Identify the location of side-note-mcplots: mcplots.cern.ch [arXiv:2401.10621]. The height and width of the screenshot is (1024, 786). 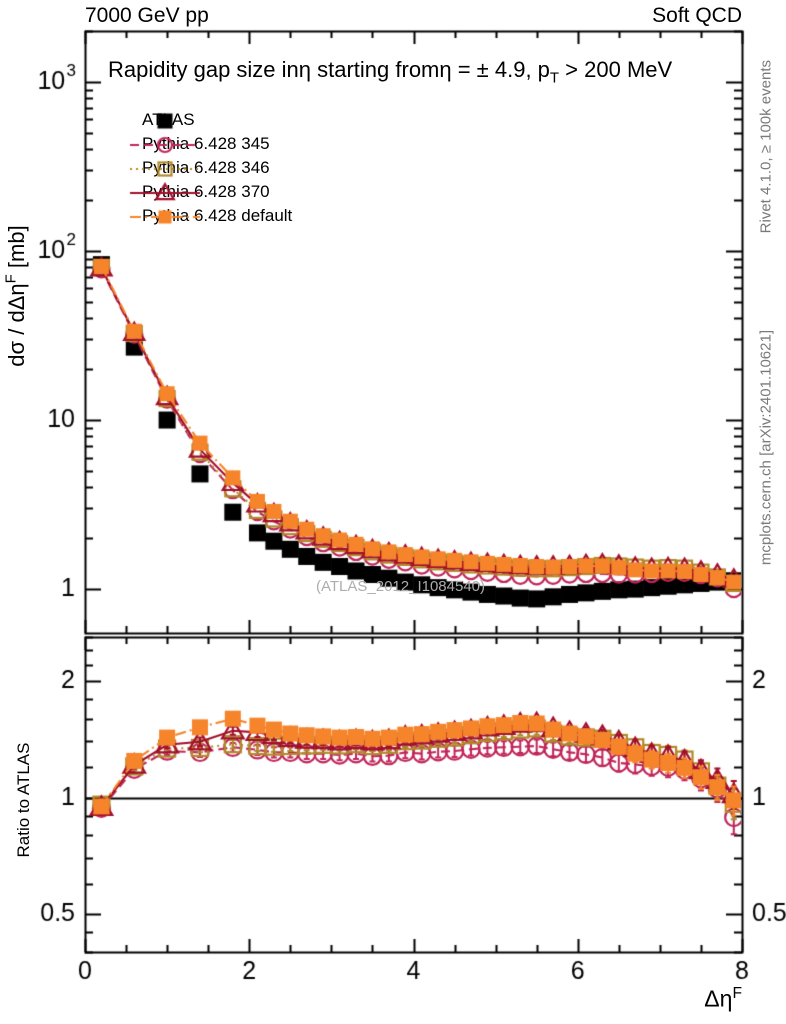
(766, 448).